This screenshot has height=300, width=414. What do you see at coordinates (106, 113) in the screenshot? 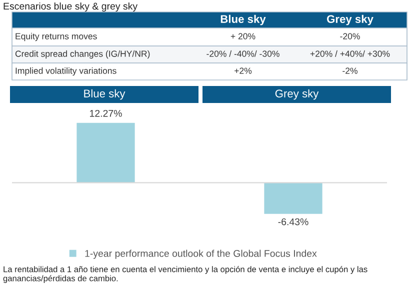
I see `data-label: 12.27%` at bounding box center [106, 113].